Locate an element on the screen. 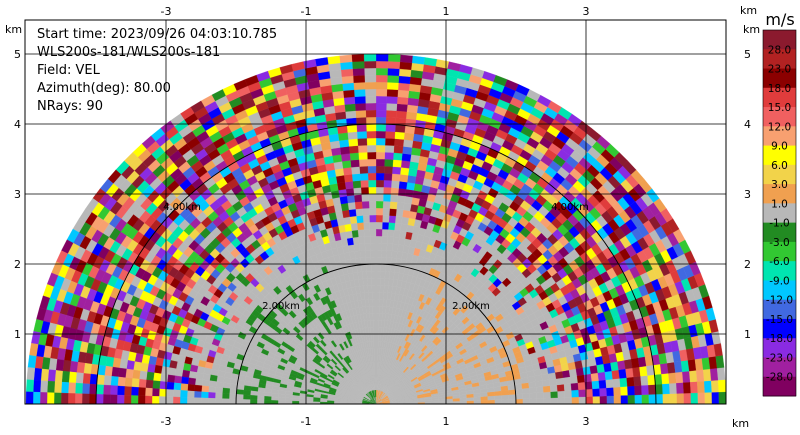  colorbar-label: 6.0 is located at coordinates (779, 166).